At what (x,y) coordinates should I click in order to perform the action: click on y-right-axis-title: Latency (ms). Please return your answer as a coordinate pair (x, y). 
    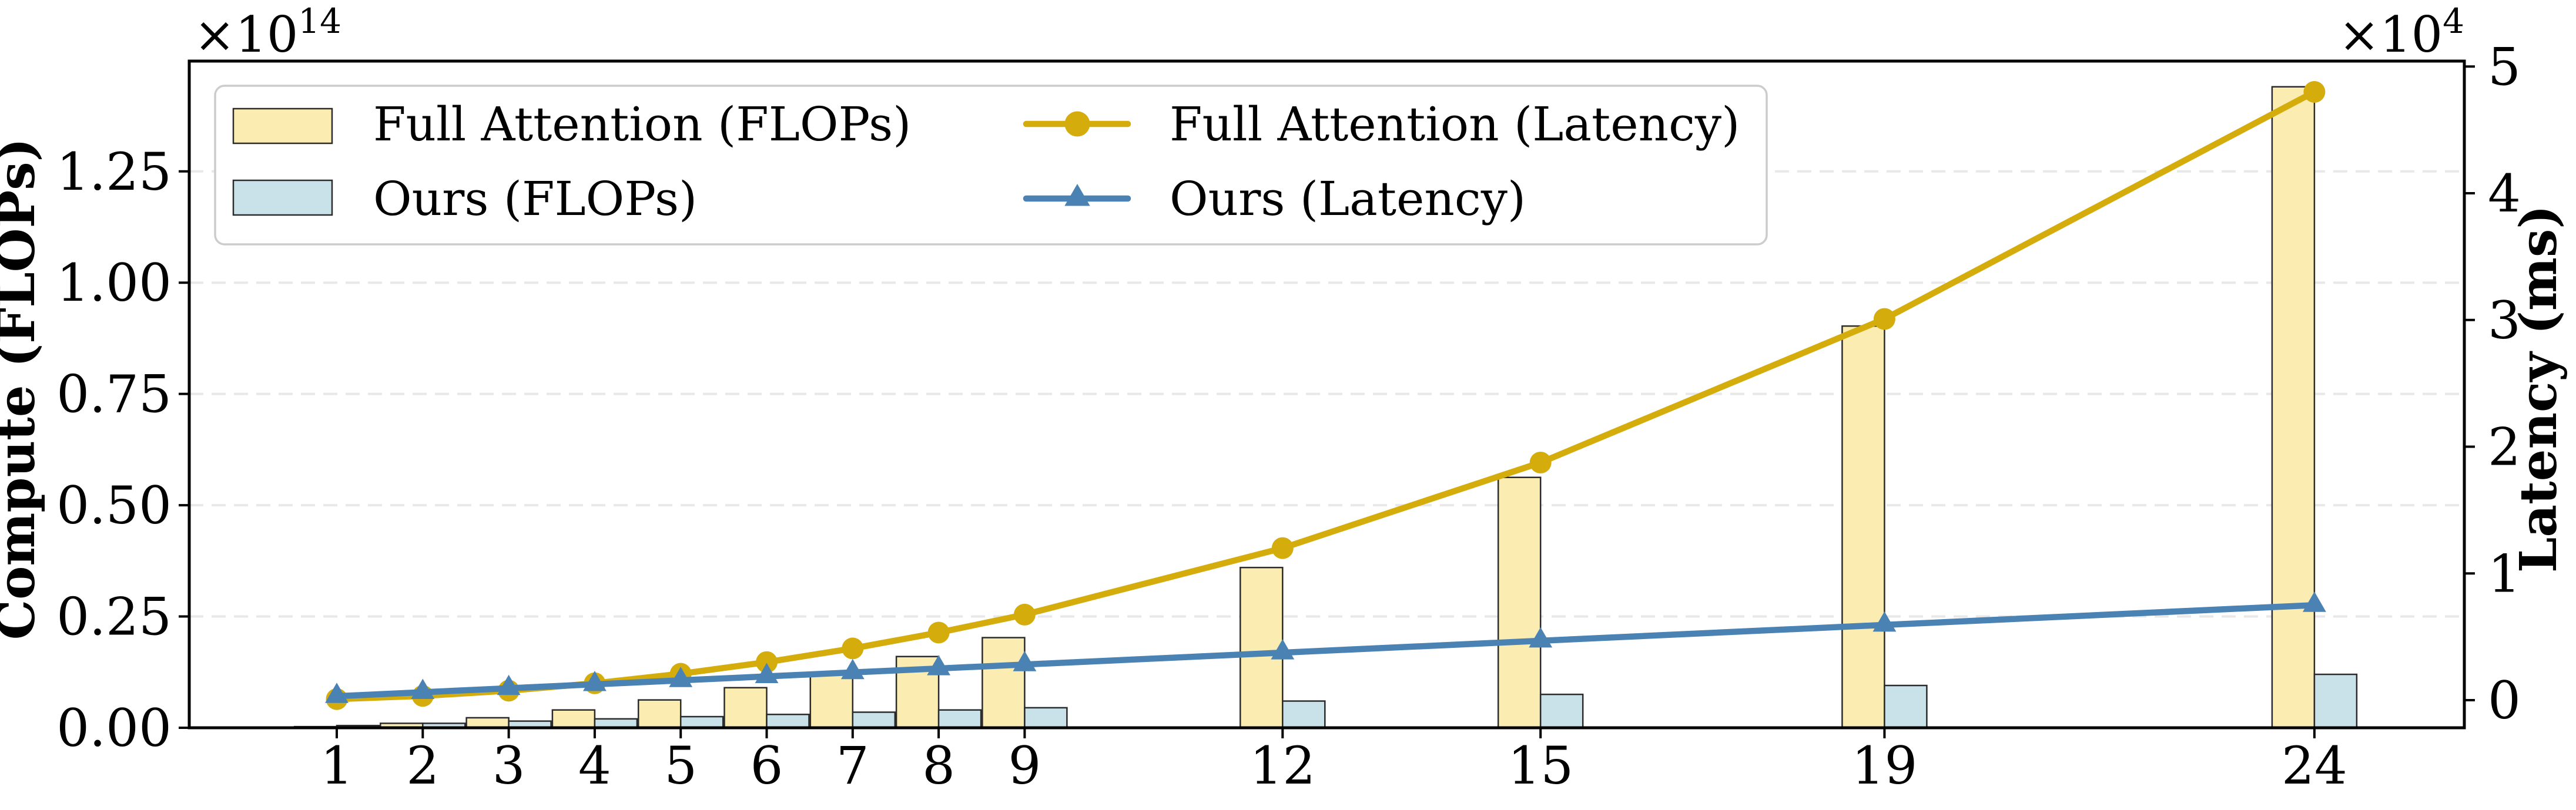
    Looking at the image, I should click on (2538, 389).